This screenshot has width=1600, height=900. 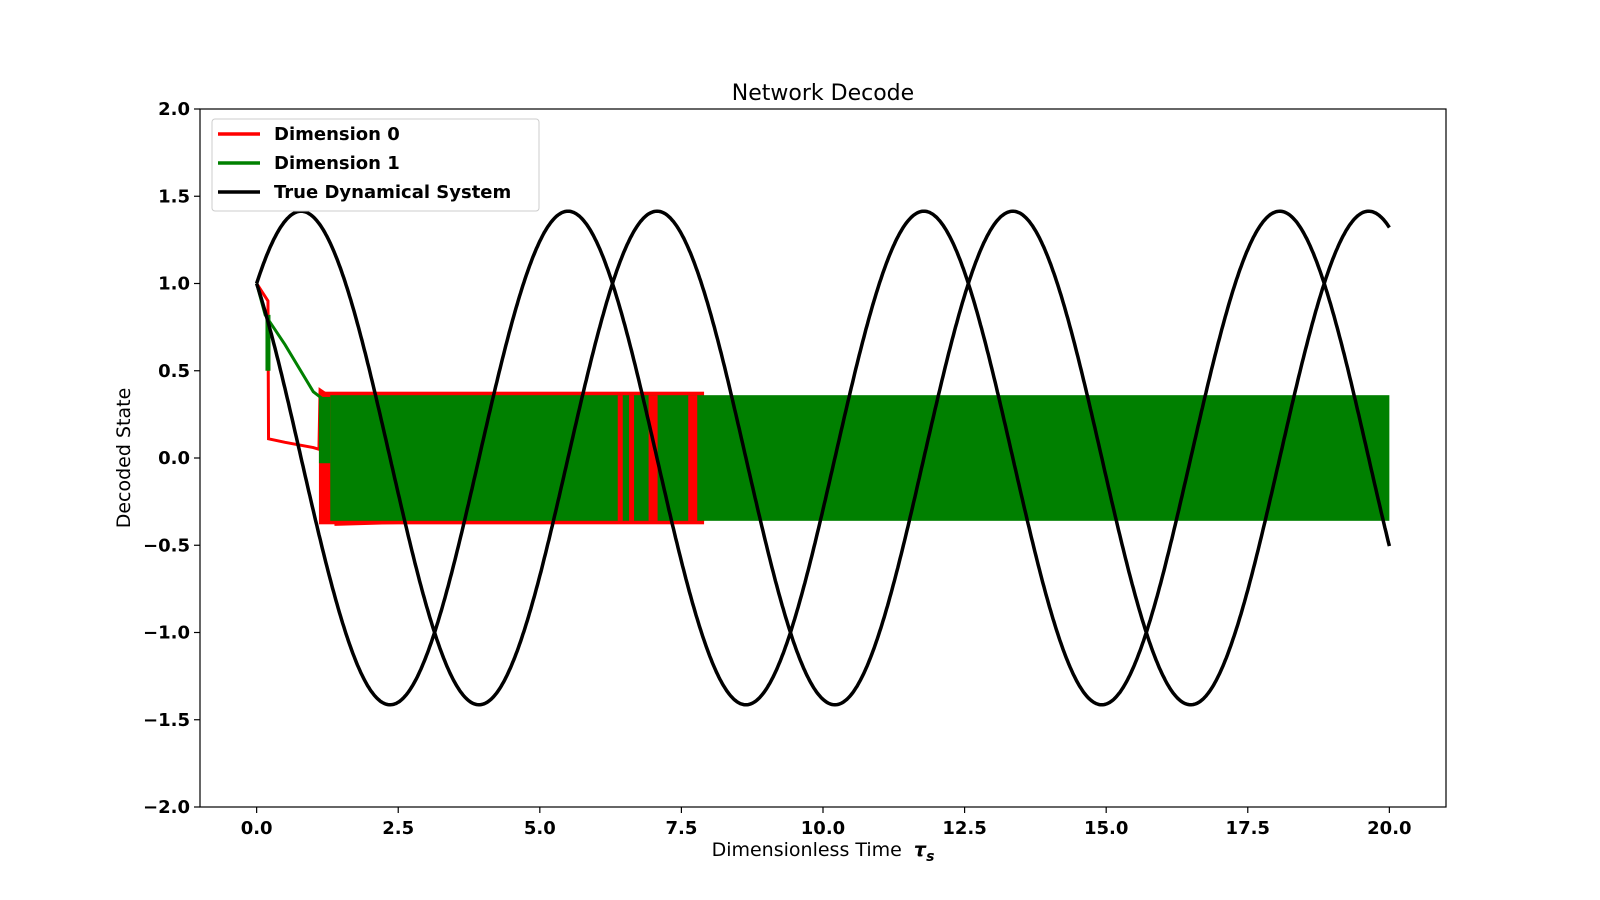 I want to click on y-tick-label: 2.0, so click(x=174, y=109).